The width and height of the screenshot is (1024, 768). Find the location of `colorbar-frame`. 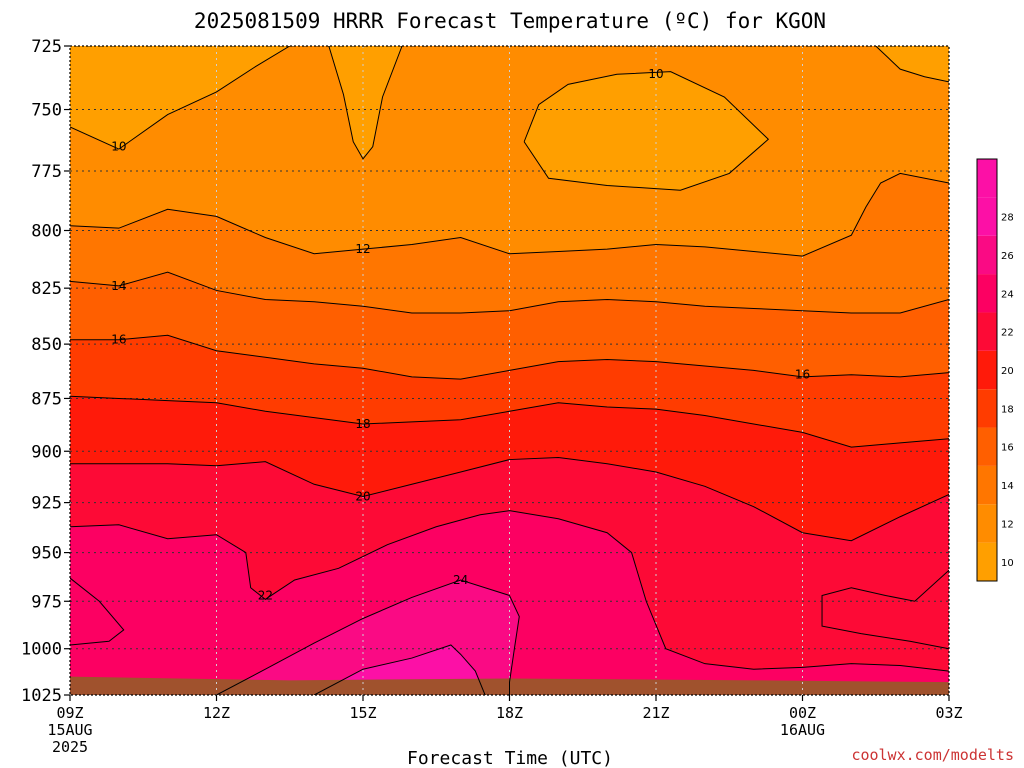

colorbar-frame is located at coordinates (987, 370).